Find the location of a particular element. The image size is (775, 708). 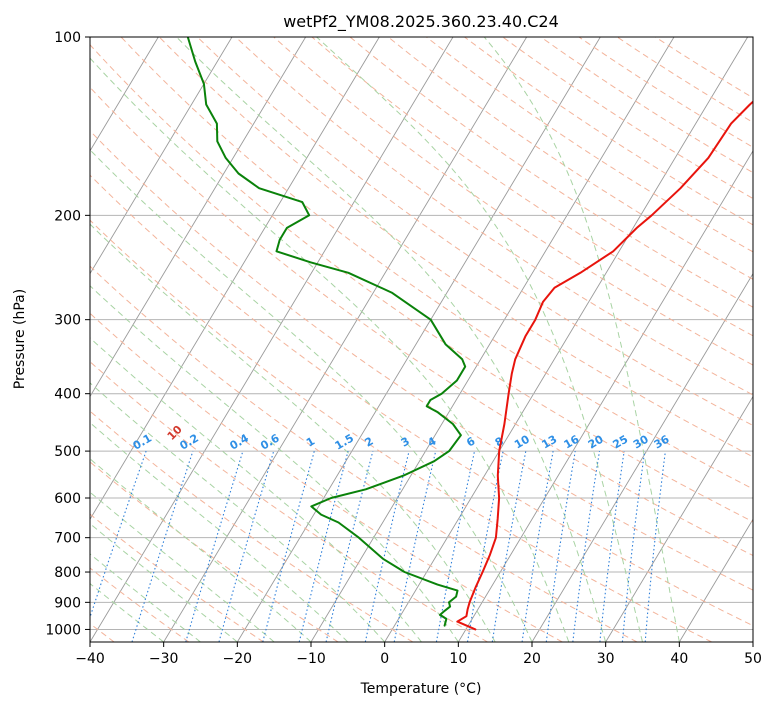

x-tick-label: −30 is located at coordinates (164, 659).